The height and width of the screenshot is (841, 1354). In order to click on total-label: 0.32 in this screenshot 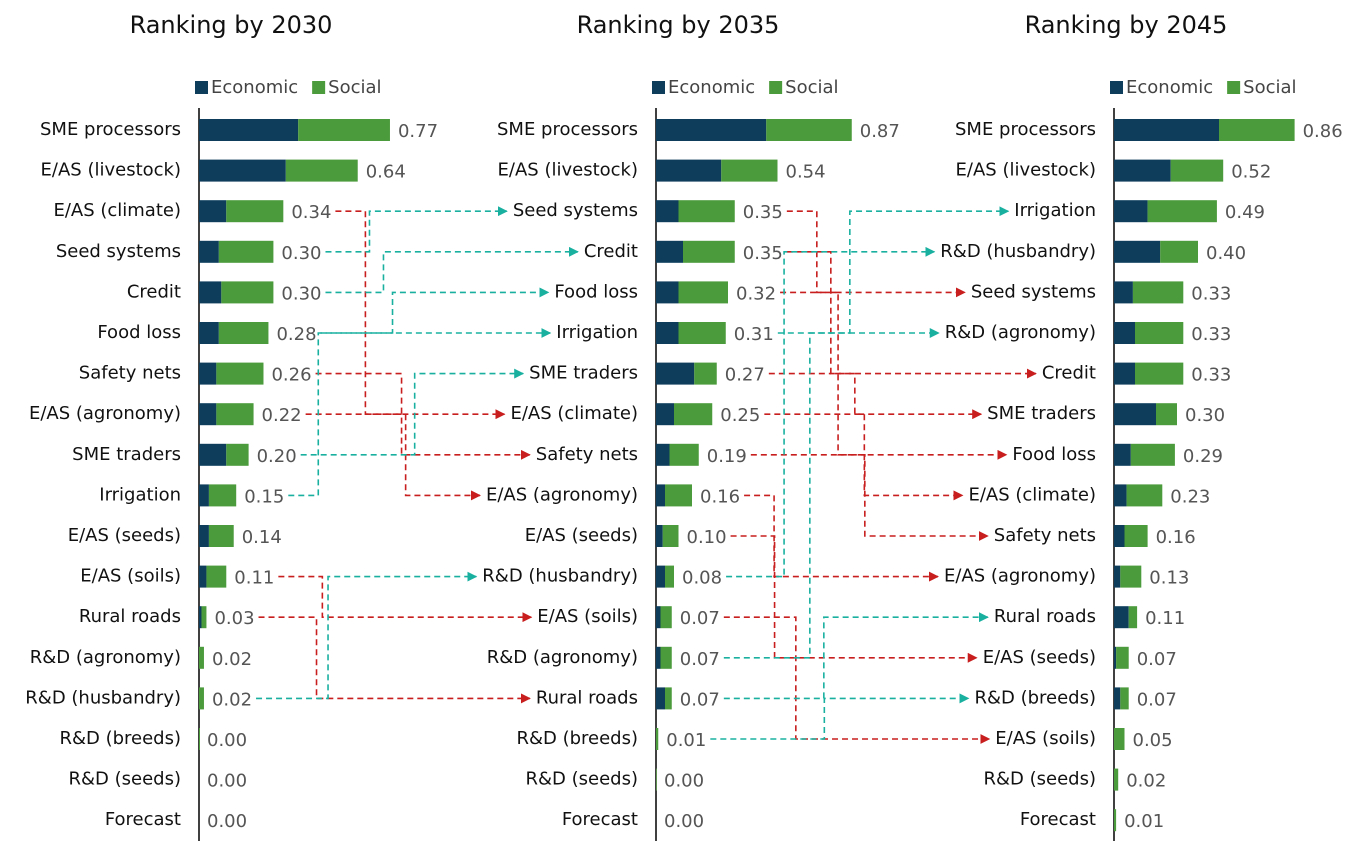, I will do `click(756, 293)`.